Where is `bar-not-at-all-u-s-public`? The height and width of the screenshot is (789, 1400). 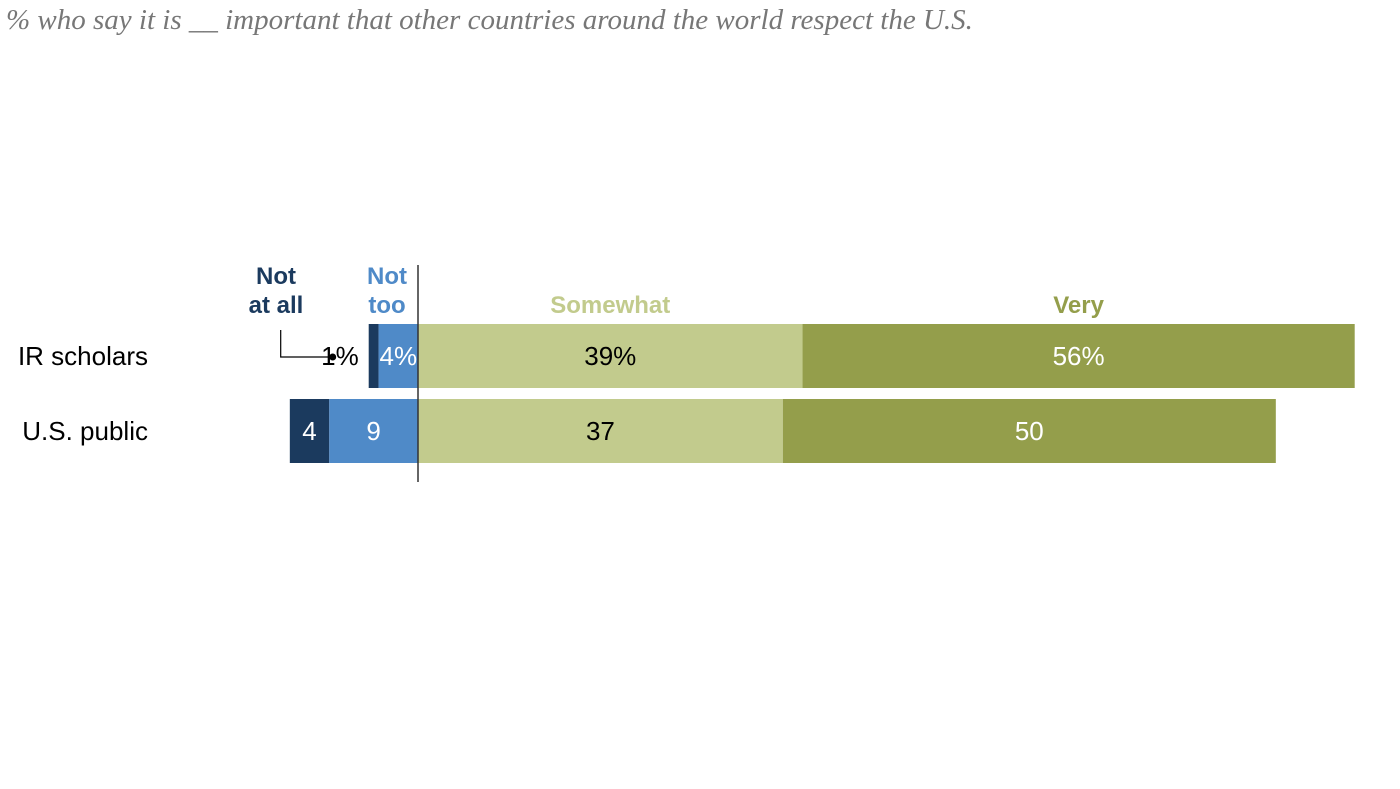 bar-not-at-all-u-s-public is located at coordinates (309, 431).